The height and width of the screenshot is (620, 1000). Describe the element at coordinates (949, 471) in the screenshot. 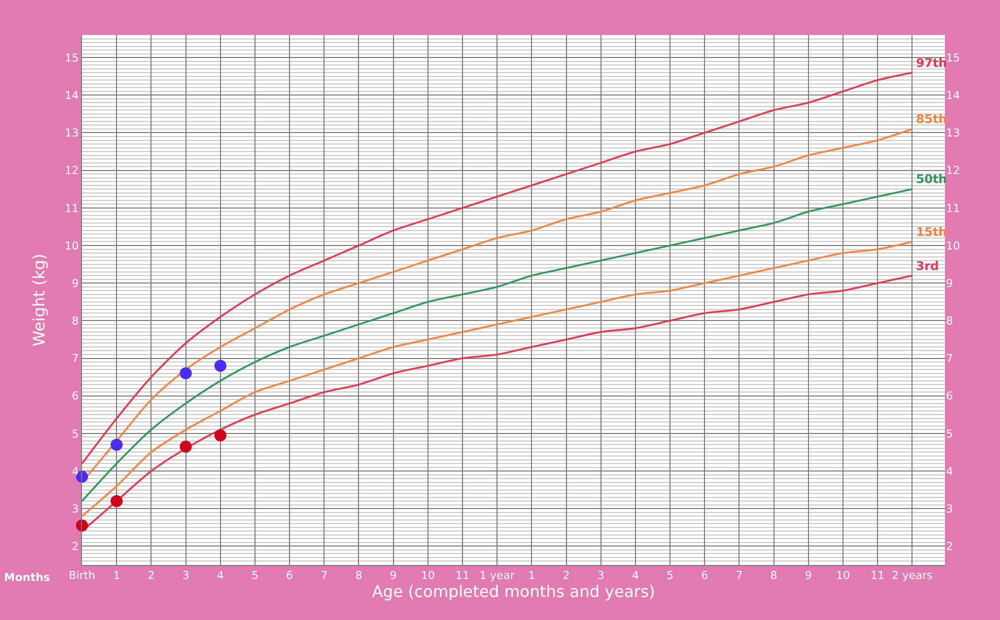

I see `y2-tick-label: 4` at that location.